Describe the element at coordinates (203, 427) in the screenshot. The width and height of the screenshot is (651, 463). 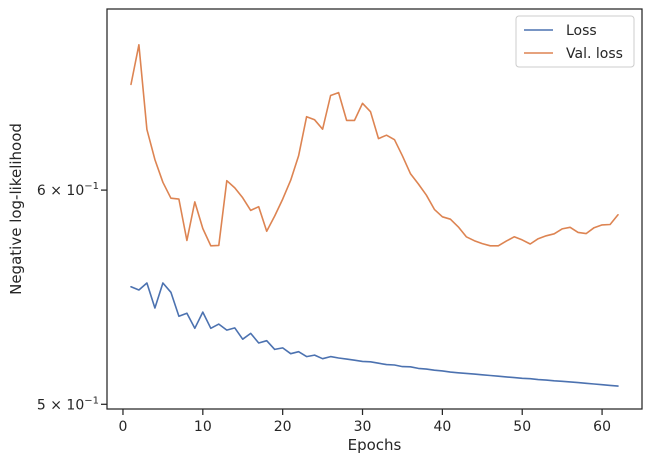
I see `x-tick-label: 10` at that location.